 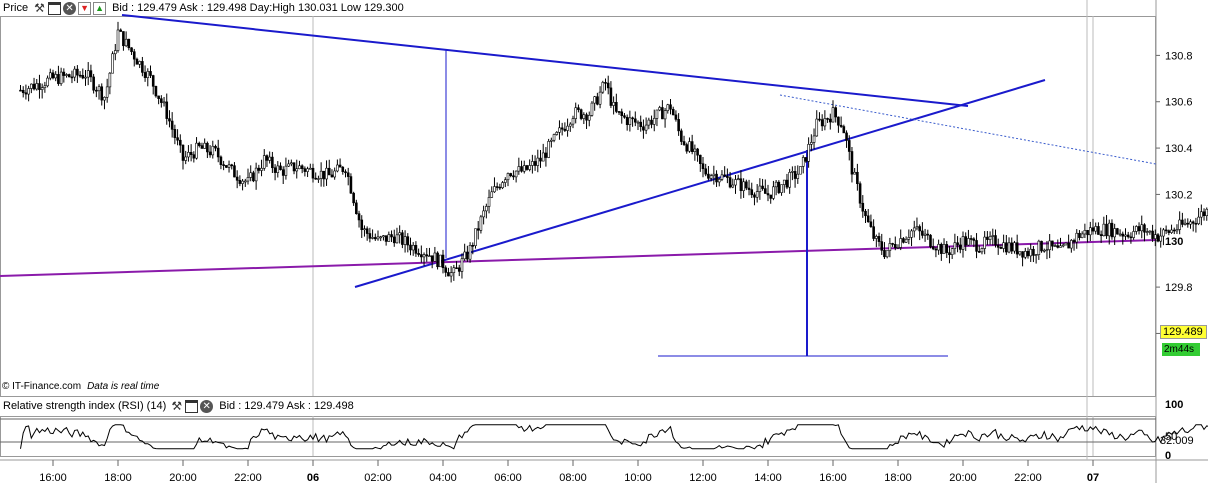 I want to click on x-tick-label: 08:00, so click(x=573, y=477).